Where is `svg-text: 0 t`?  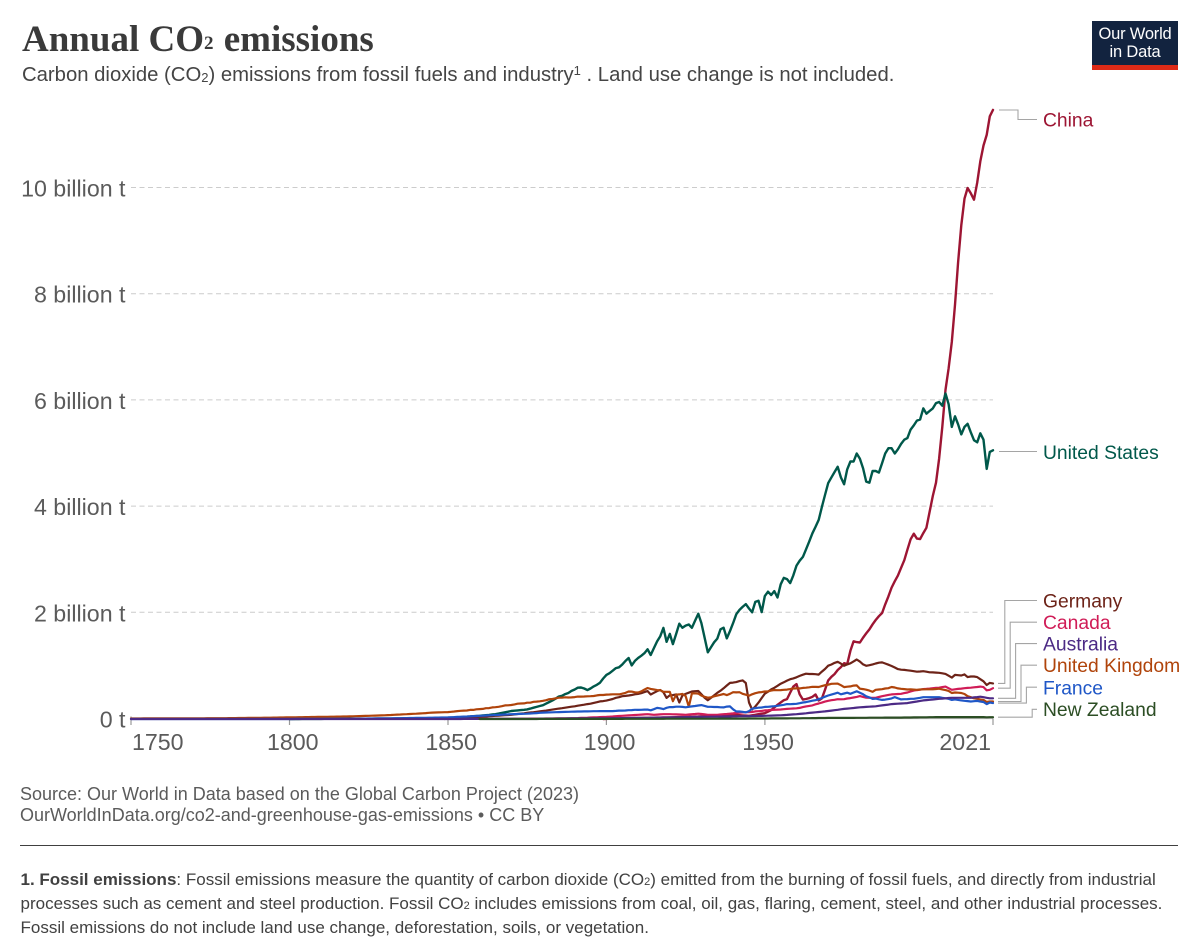
svg-text: 0 t is located at coordinates (113, 720).